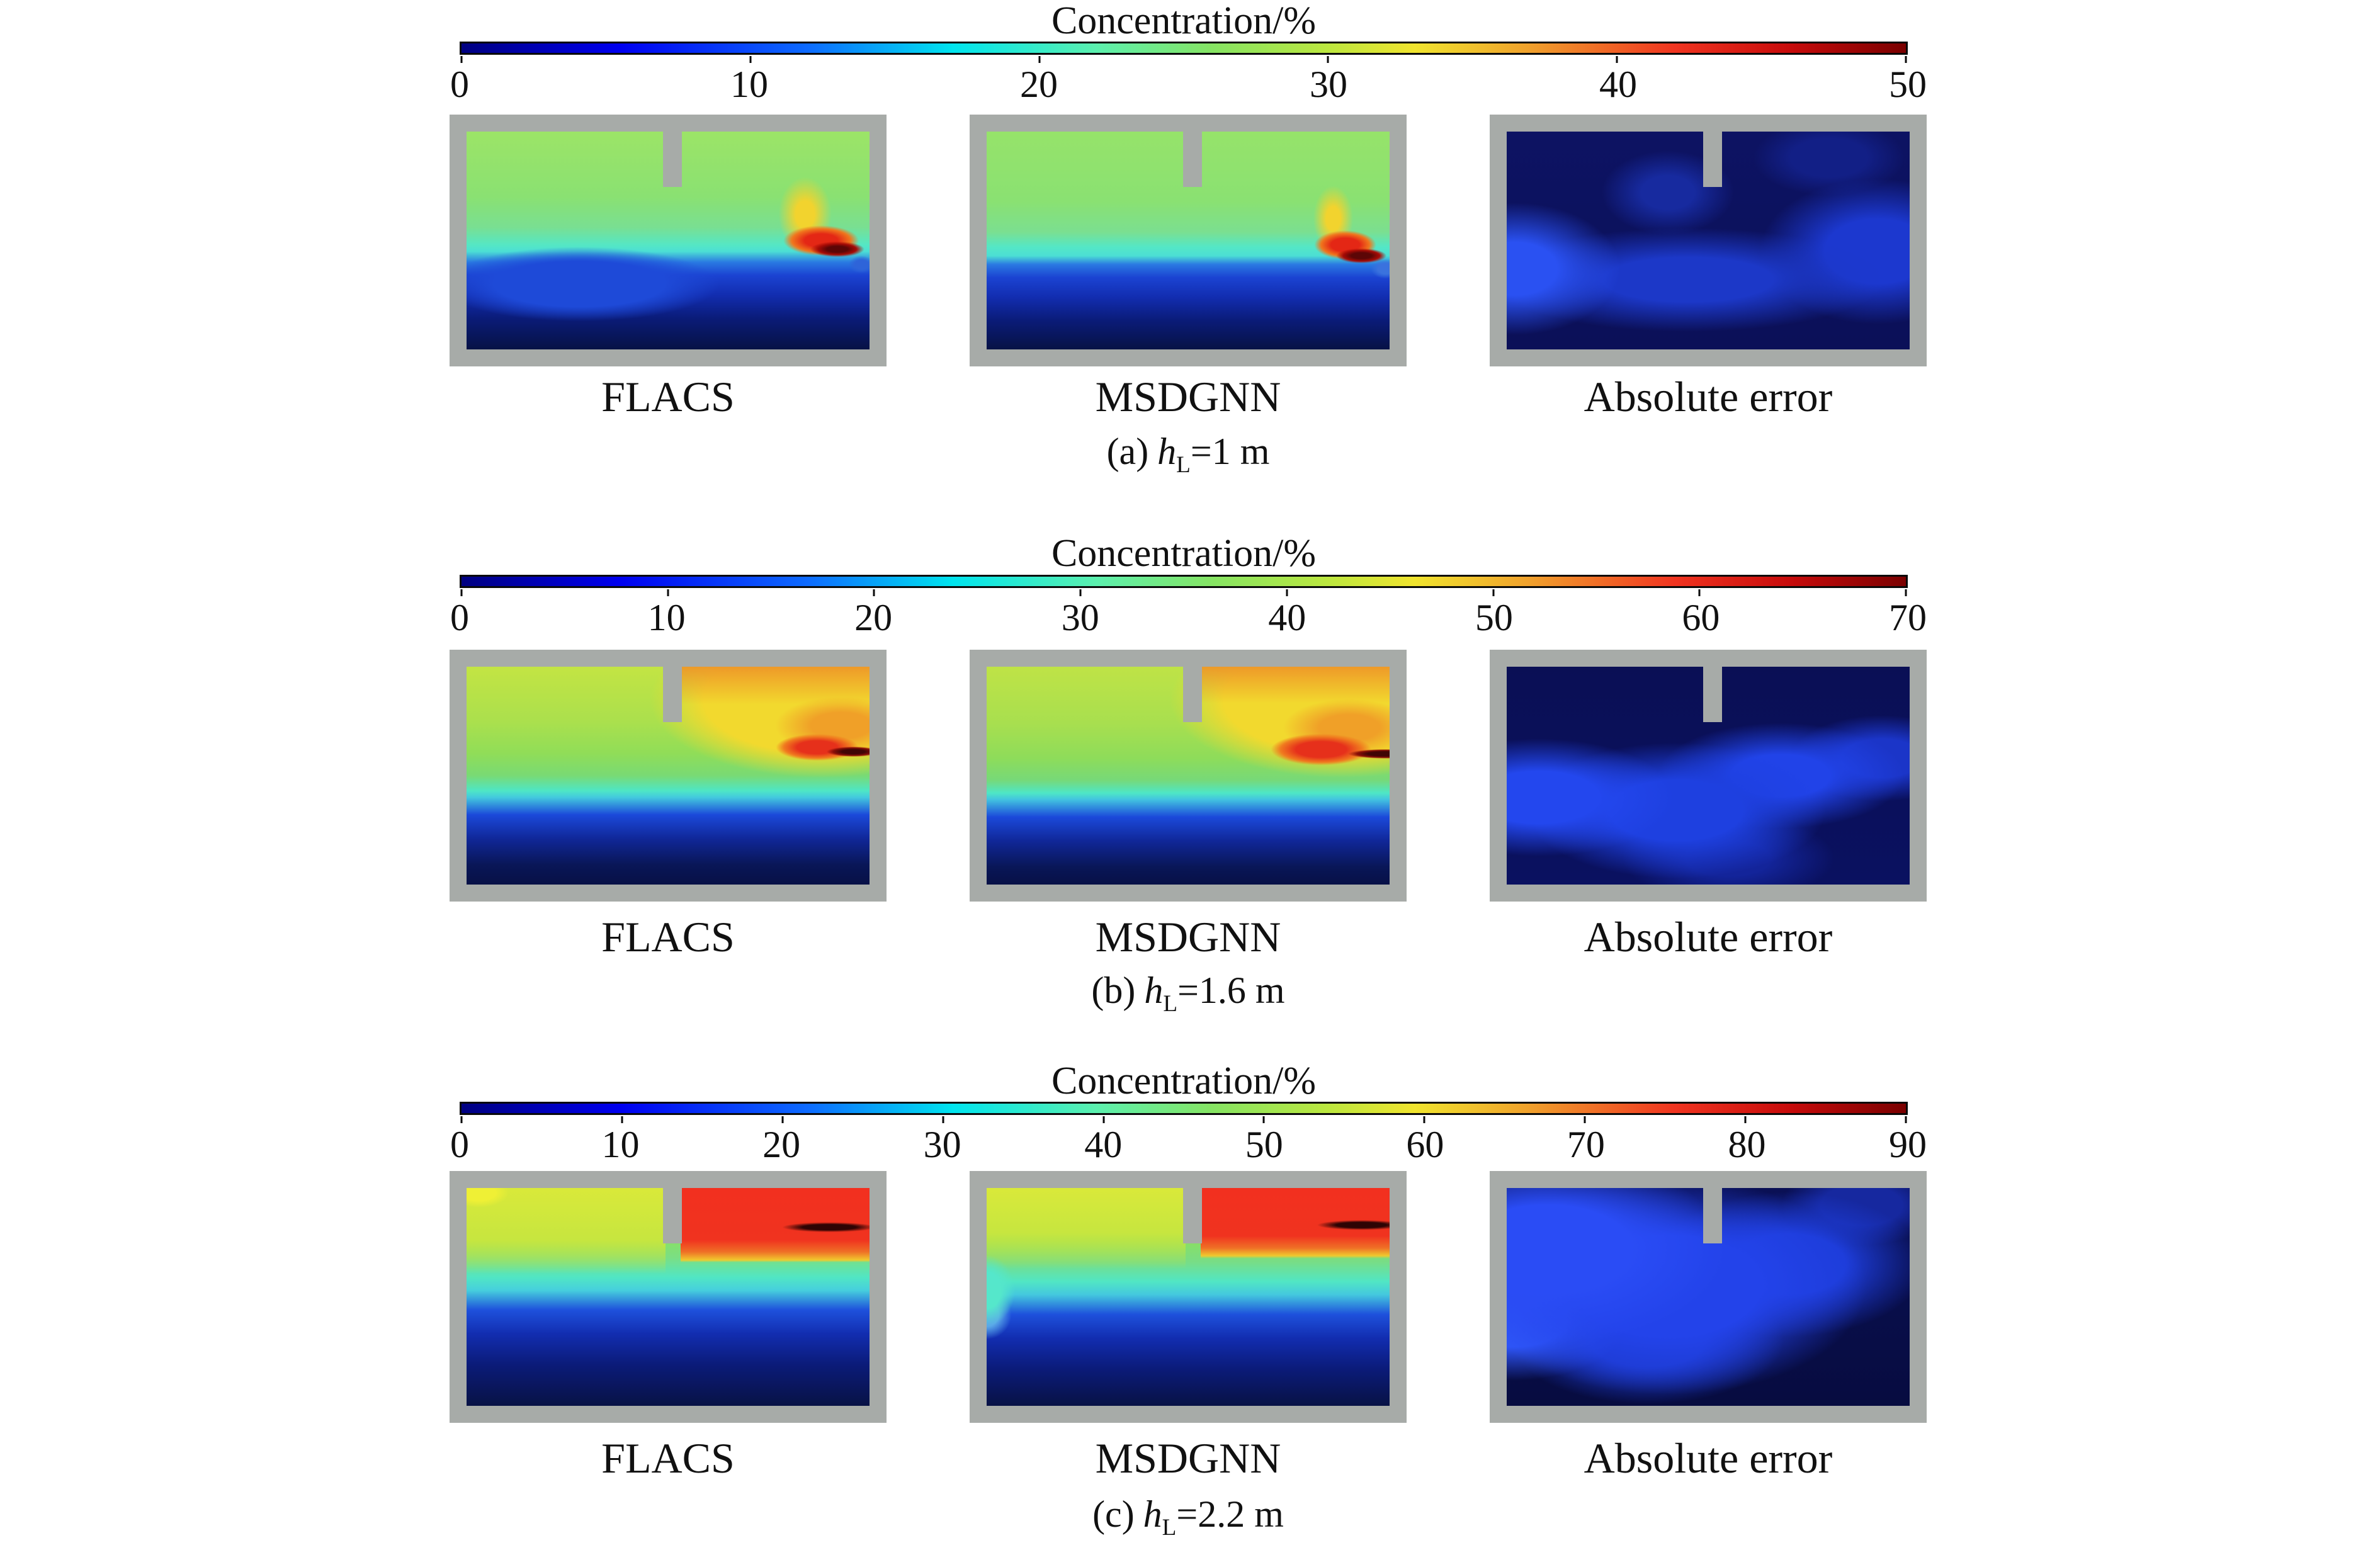 The width and height of the screenshot is (2380, 1550). I want to click on caption-value: =1 m, so click(1230, 451).